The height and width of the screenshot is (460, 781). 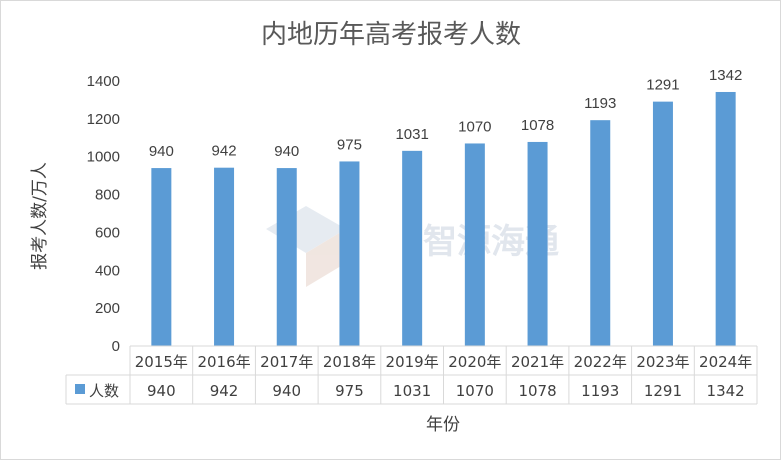 What do you see at coordinates (107, 270) in the screenshot?
I see `y-tick-label: 400` at bounding box center [107, 270].